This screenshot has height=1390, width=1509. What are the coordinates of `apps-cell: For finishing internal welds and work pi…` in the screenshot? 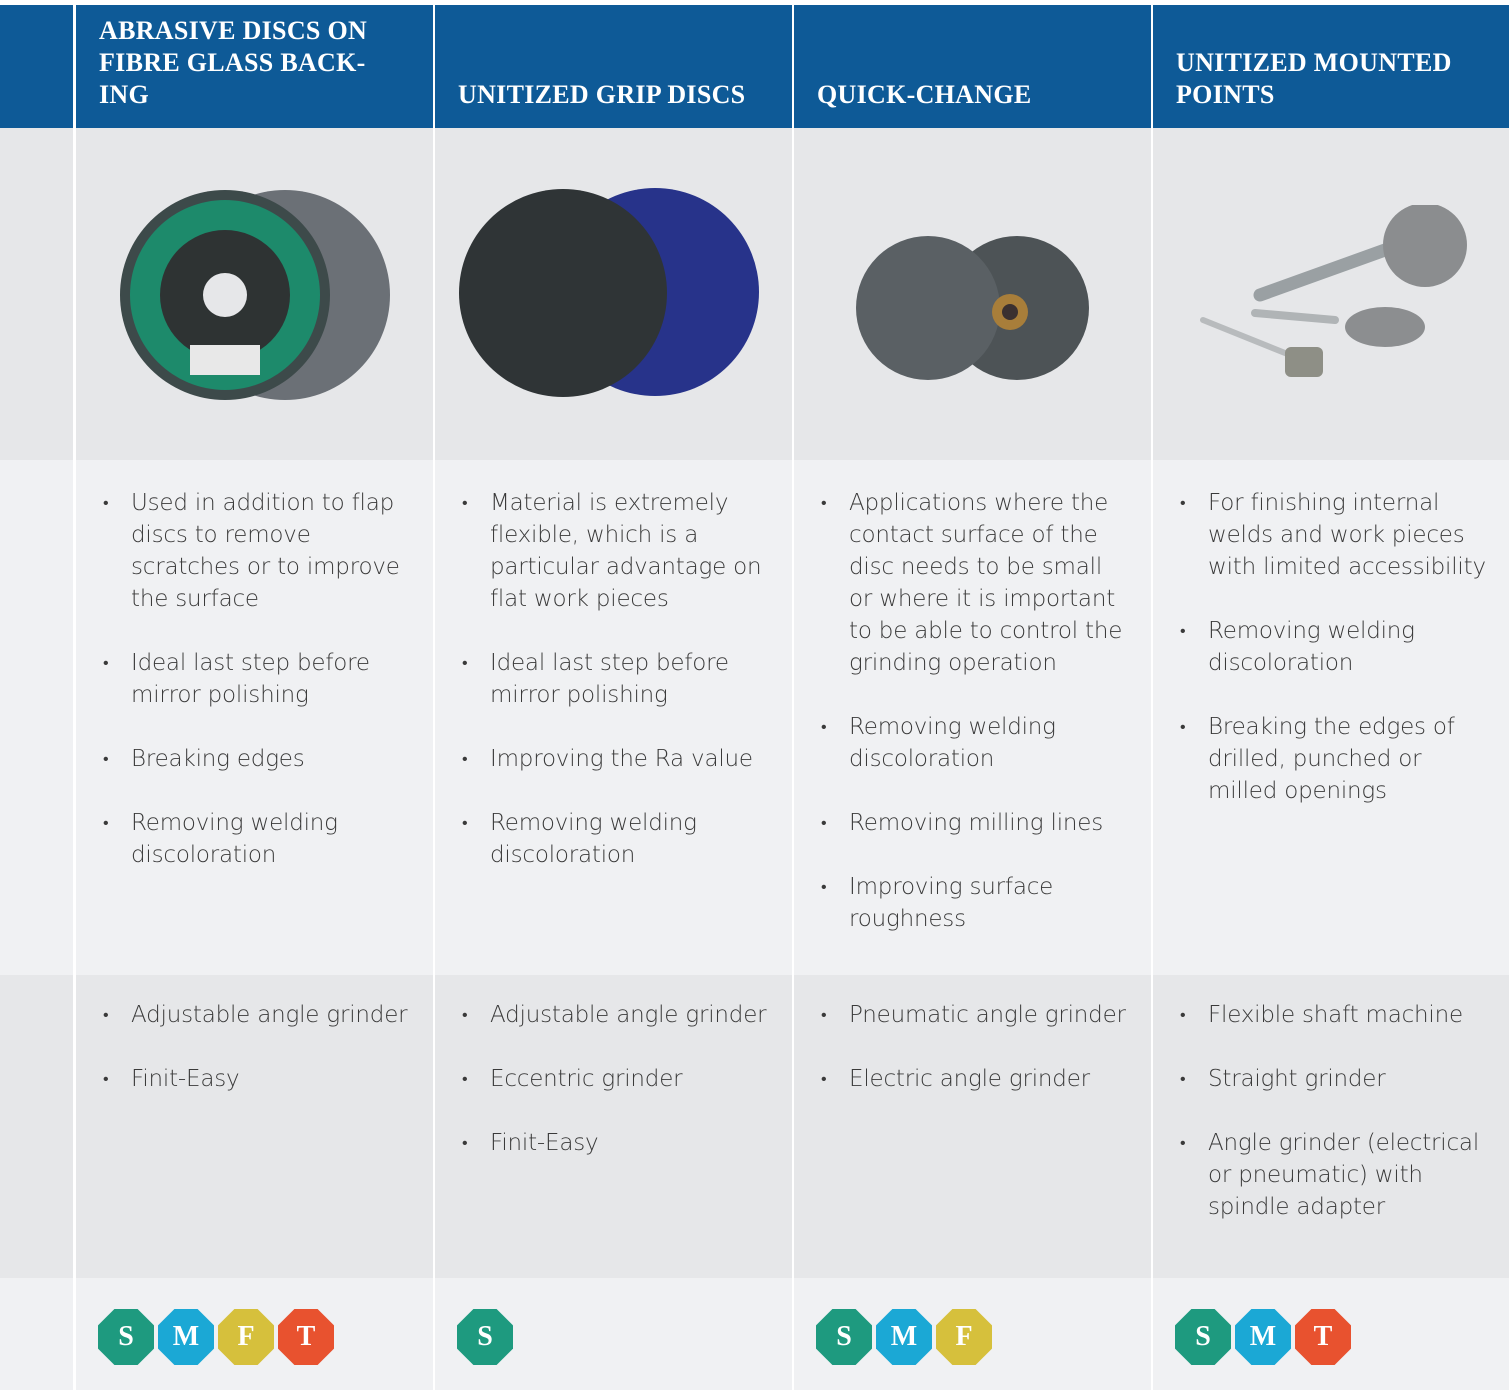 It's located at (1331, 717).